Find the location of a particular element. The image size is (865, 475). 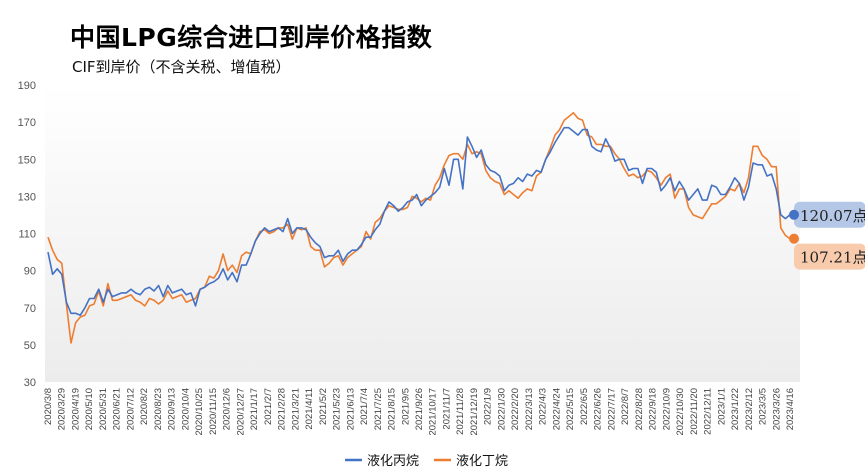

end-label-0: 120.07点 is located at coordinates (832, 216).